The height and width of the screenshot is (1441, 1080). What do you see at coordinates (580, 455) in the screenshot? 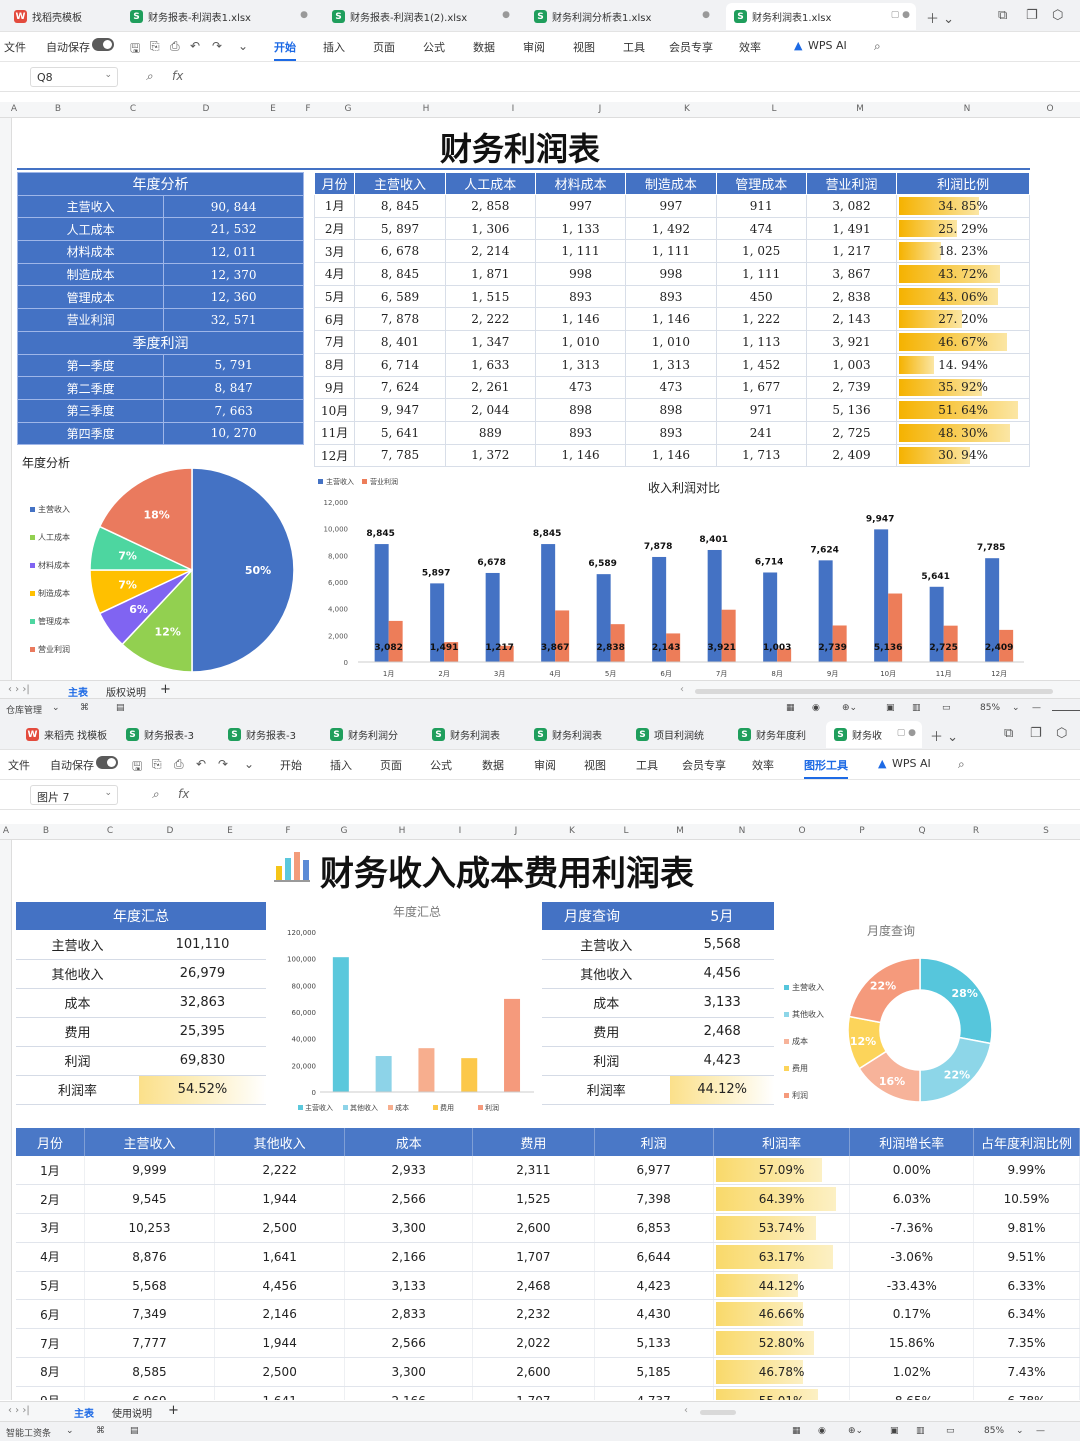
I see `table-cell: 1, 146` at bounding box center [580, 455].